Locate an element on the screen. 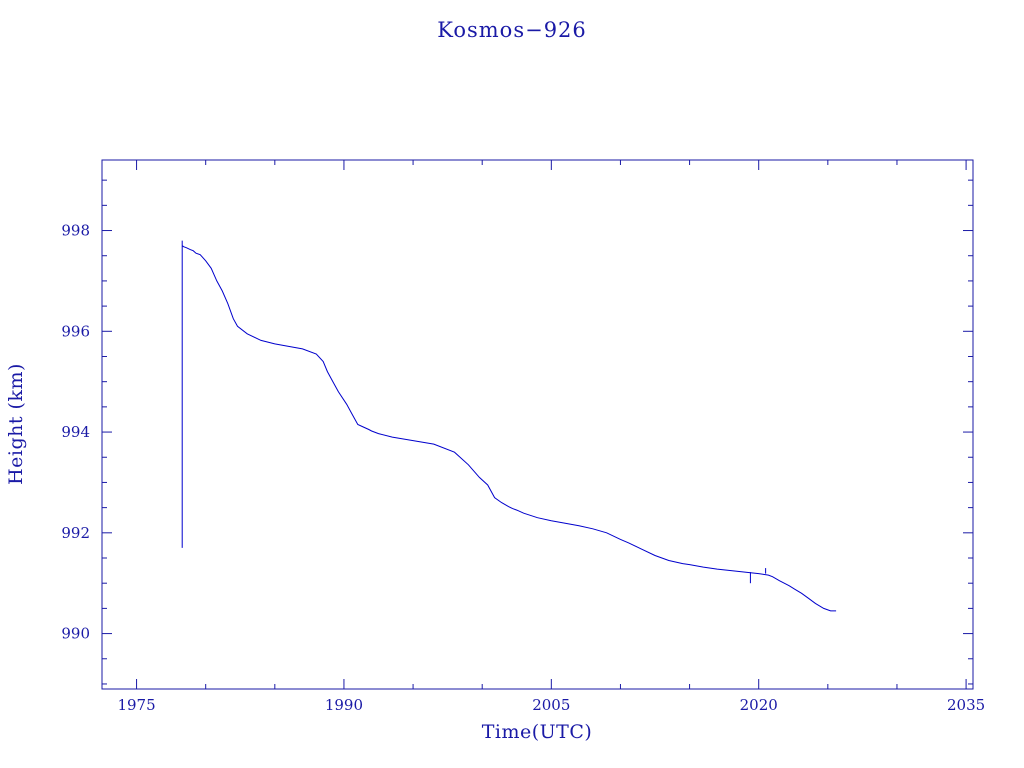 The image size is (1024, 768). y-axis-label: Height (km) is located at coordinates (16, 424).